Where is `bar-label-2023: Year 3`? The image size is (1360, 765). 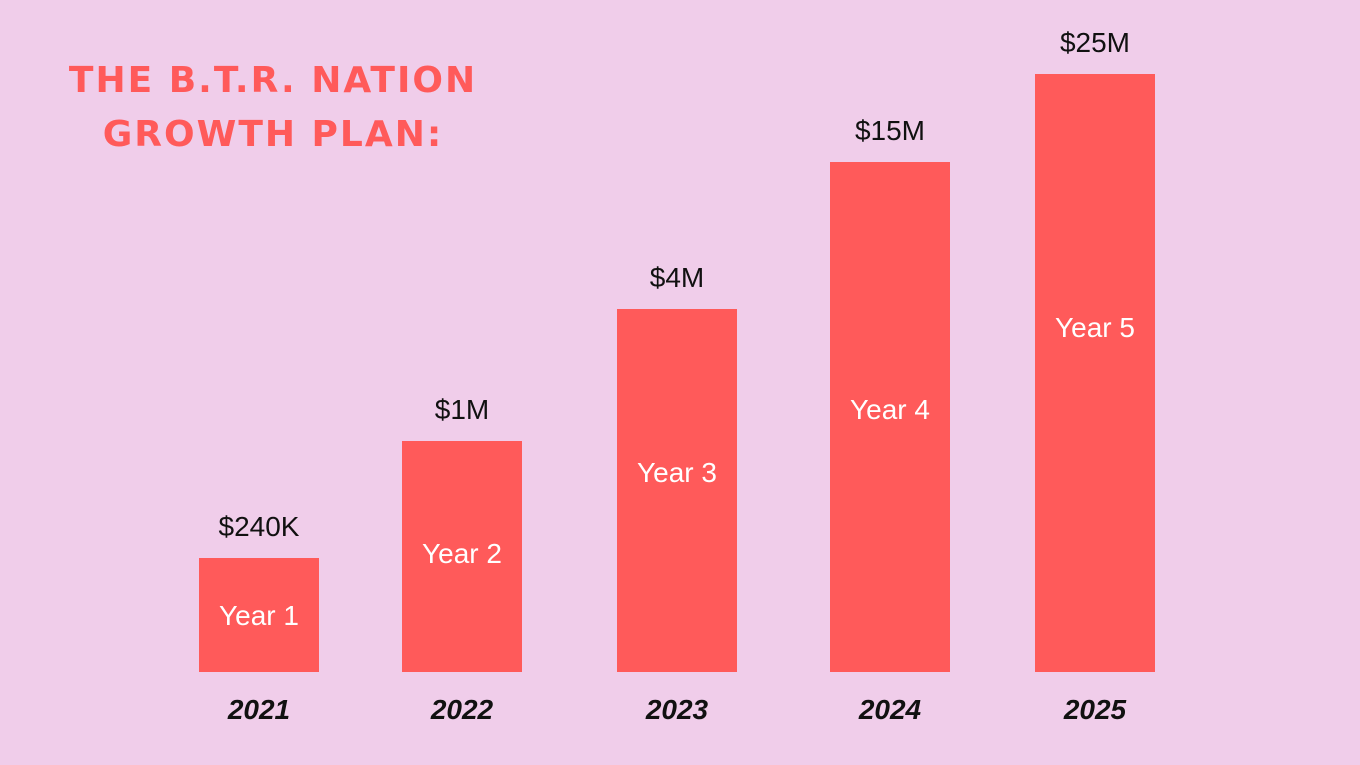
bar-label-2023: Year 3 is located at coordinates (677, 472).